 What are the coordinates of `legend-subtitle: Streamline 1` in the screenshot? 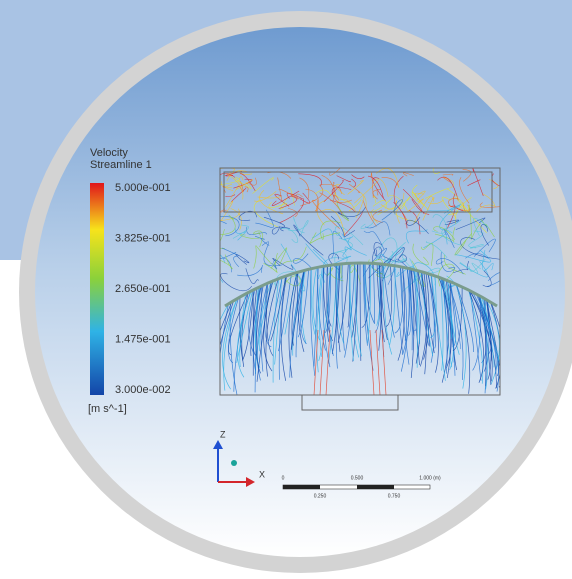 It's located at (121, 165).